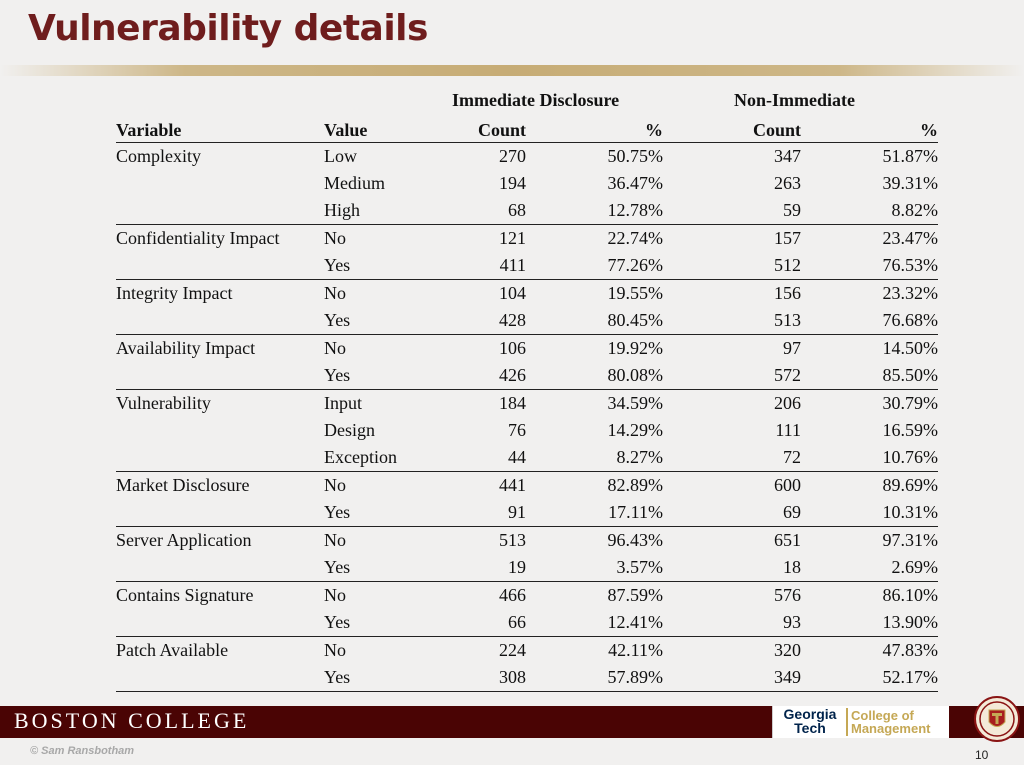 This screenshot has height=765, width=1024. What do you see at coordinates (183, 485) in the screenshot?
I see `cell-variable: Market Disclosure` at bounding box center [183, 485].